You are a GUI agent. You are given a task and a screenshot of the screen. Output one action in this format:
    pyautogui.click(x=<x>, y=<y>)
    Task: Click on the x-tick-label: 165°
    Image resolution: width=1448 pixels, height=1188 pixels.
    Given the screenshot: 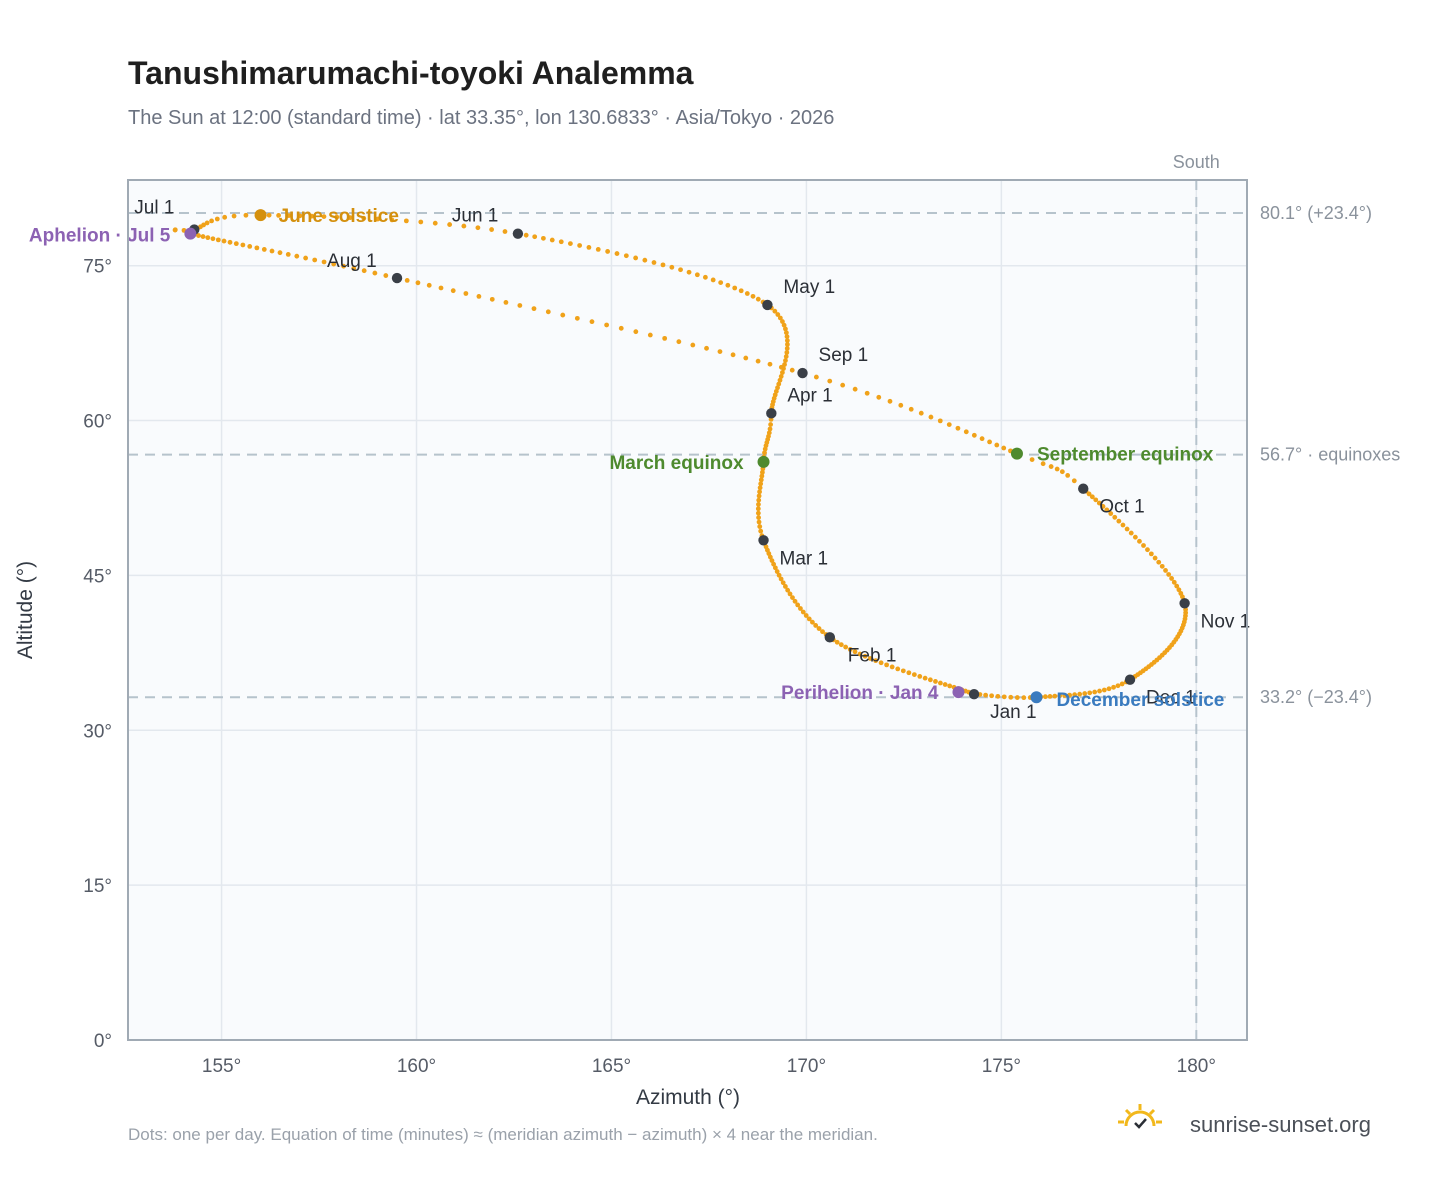 What is the action you would take?
    pyautogui.click(x=611, y=1066)
    